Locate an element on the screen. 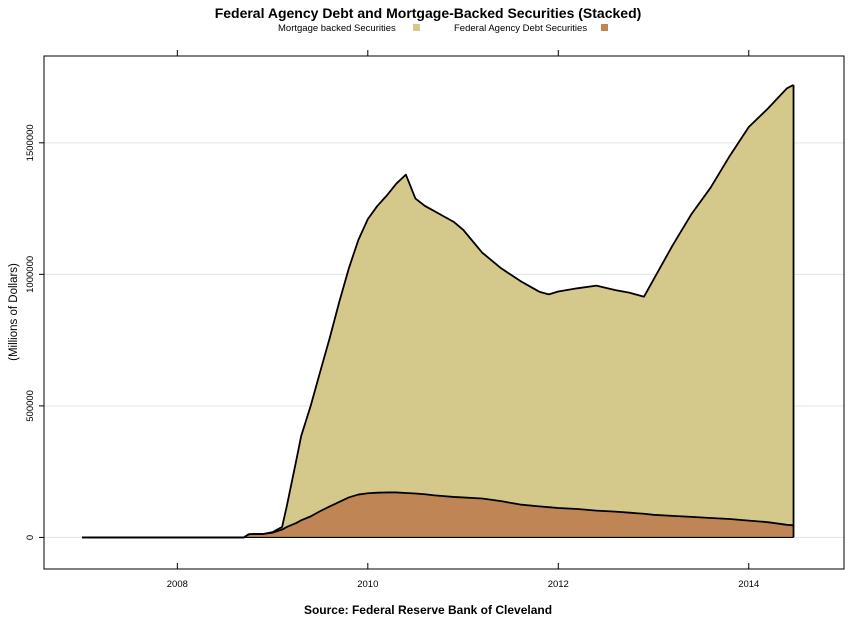 The width and height of the screenshot is (857, 620). x-tick-label-3: 2014 is located at coordinates (748, 584).